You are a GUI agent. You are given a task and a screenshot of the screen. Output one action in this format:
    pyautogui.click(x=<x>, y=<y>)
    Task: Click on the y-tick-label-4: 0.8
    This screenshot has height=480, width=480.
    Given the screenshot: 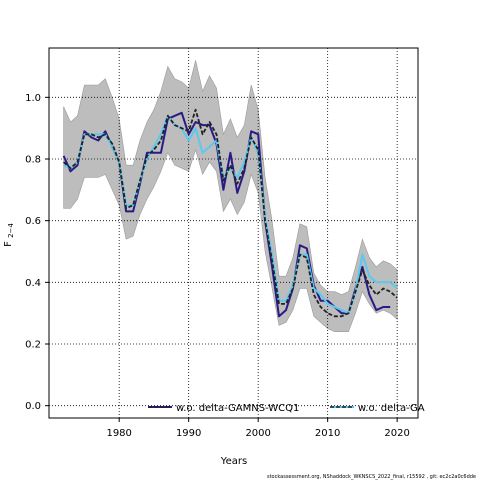 What is the action you would take?
    pyautogui.click(x=33, y=160)
    